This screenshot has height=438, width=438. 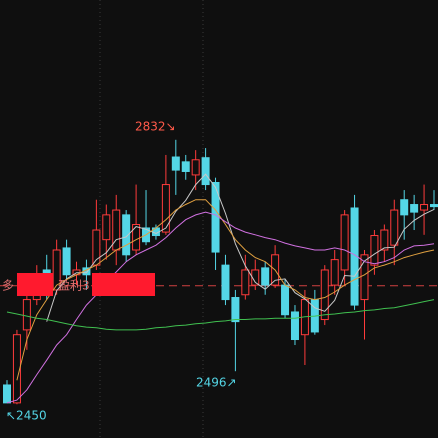 What do you see at coordinates (155, 126) in the screenshot?
I see `annotation: 2832↘` at bounding box center [155, 126].